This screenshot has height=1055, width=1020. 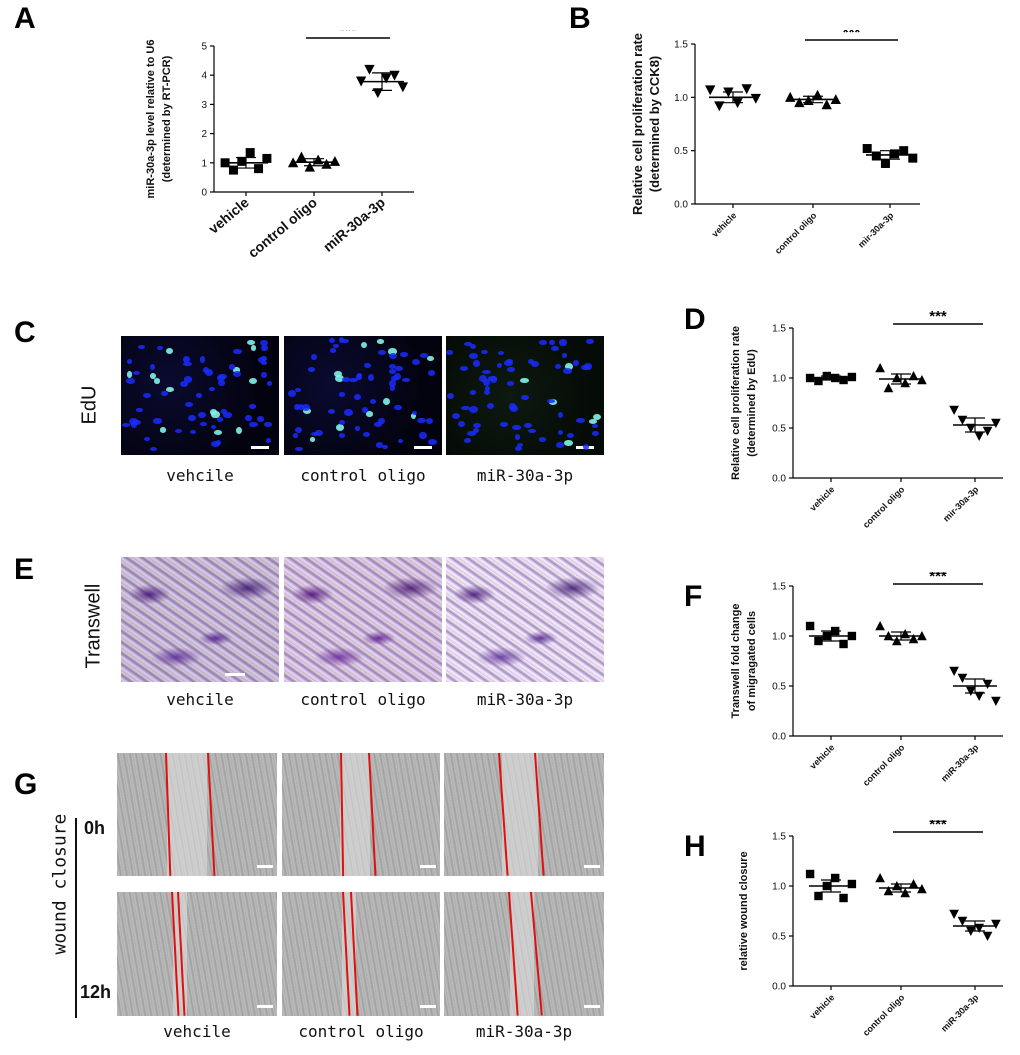 I want to click on y-tick-label: 2, so click(x=204, y=134).